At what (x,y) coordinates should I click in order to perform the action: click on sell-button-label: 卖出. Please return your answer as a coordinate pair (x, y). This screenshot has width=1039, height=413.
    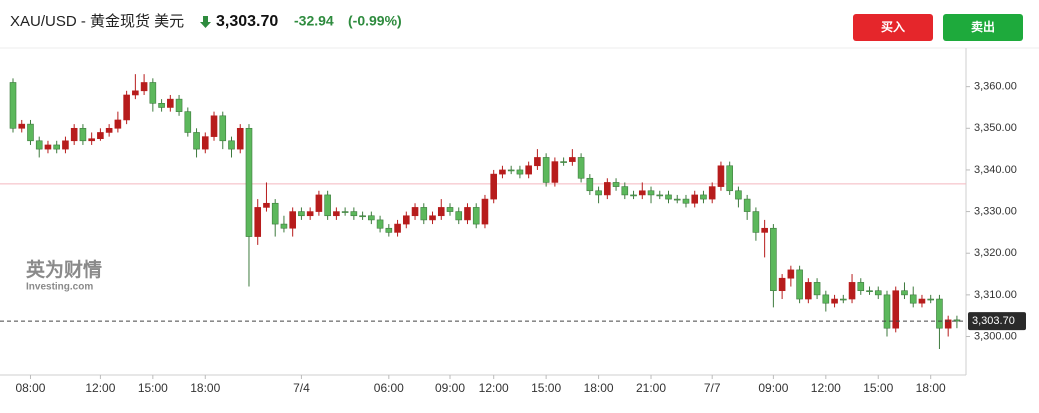
    Looking at the image, I should click on (983, 26).